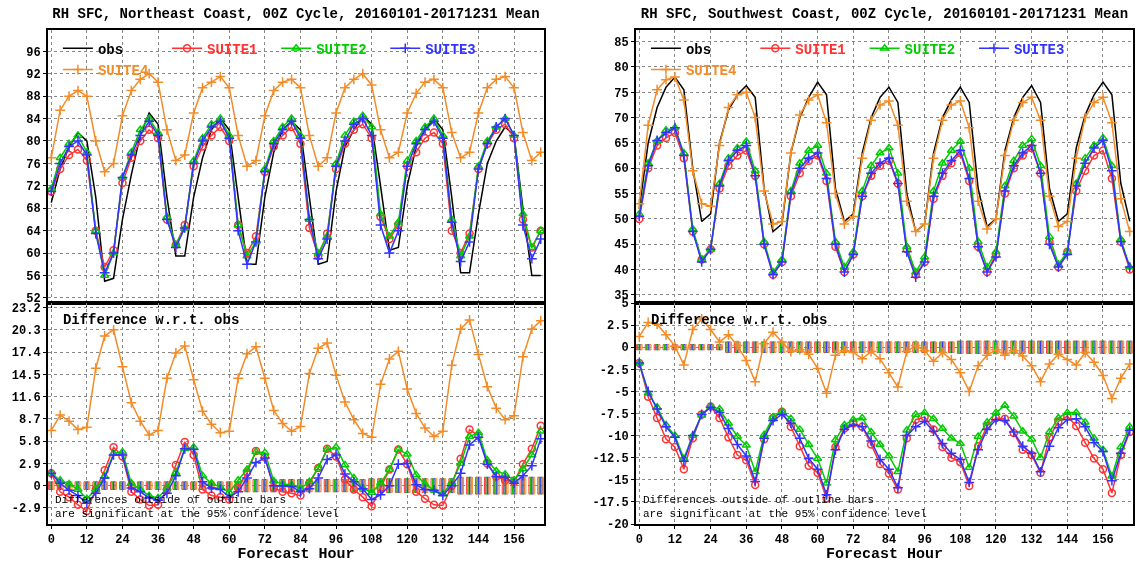 The image size is (1139, 563). I want to click on y-tick-label: 40, so click(621, 270).